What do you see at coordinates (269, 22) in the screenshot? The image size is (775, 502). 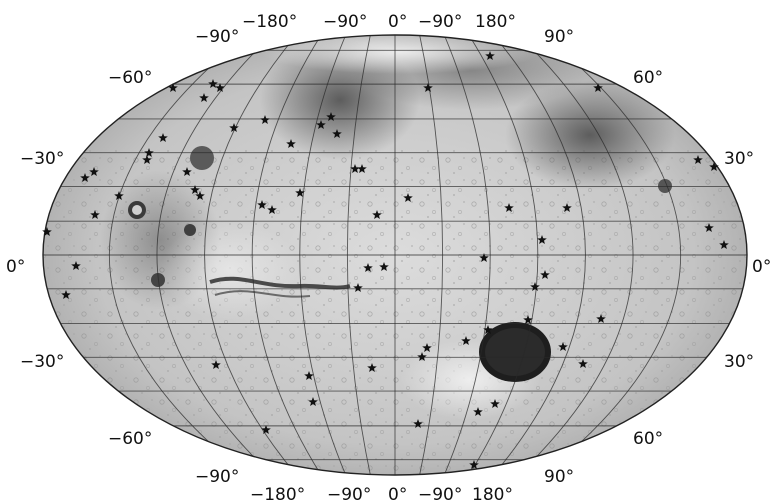 I see `top-lon-label: −180°` at bounding box center [269, 22].